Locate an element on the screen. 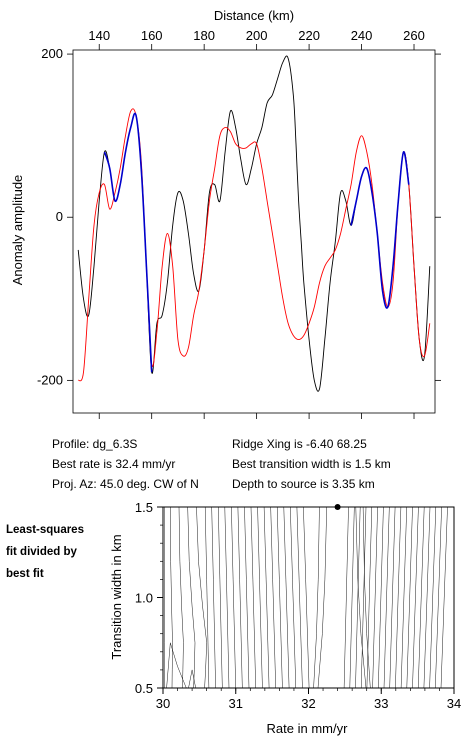  info-profile: Profile: dg_6.3S is located at coordinates (95, 444).